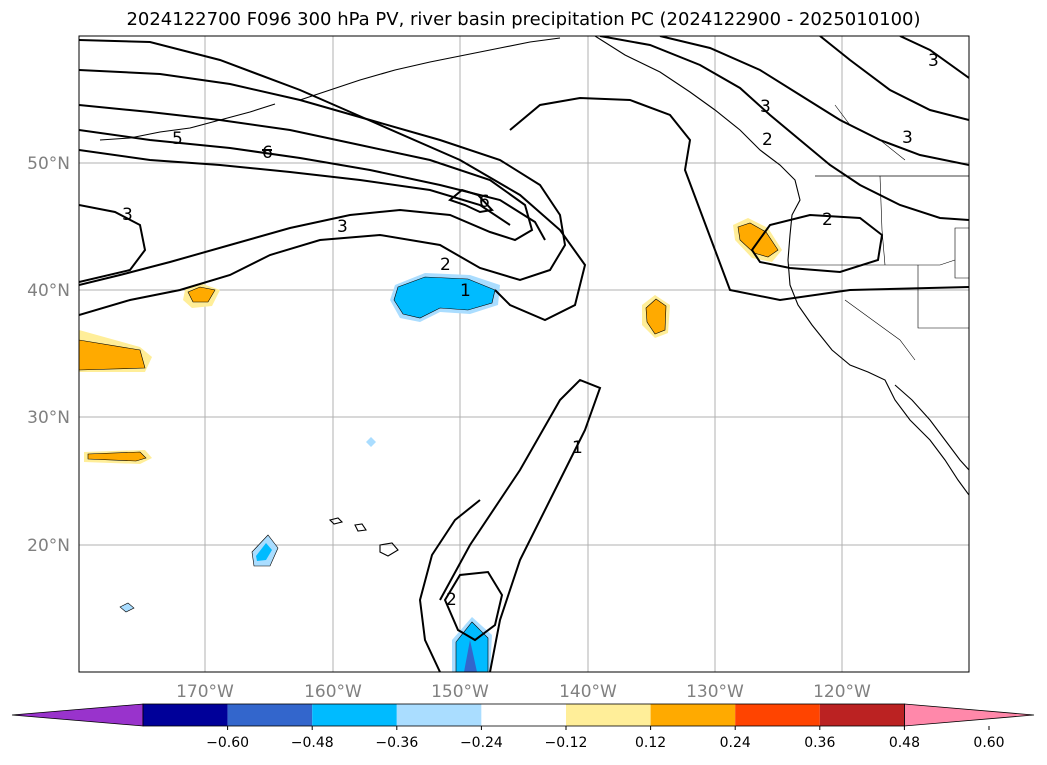 Image resolution: width=1047 pixels, height=765 pixels. What do you see at coordinates (969, 715) in the screenshot?
I see `colorbar-extend-high` at bounding box center [969, 715].